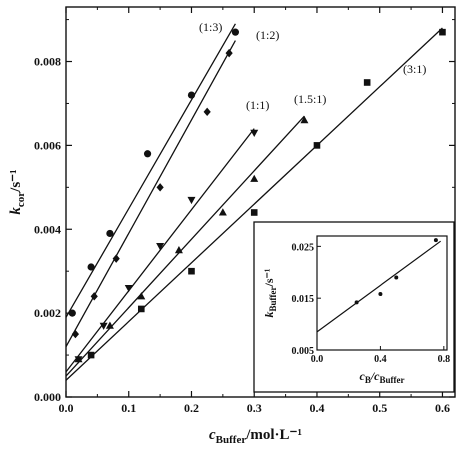 The image size is (474, 461). What do you see at coordinates (257, 105) in the screenshot?
I see `series-label: (1:1)` at bounding box center [257, 105].